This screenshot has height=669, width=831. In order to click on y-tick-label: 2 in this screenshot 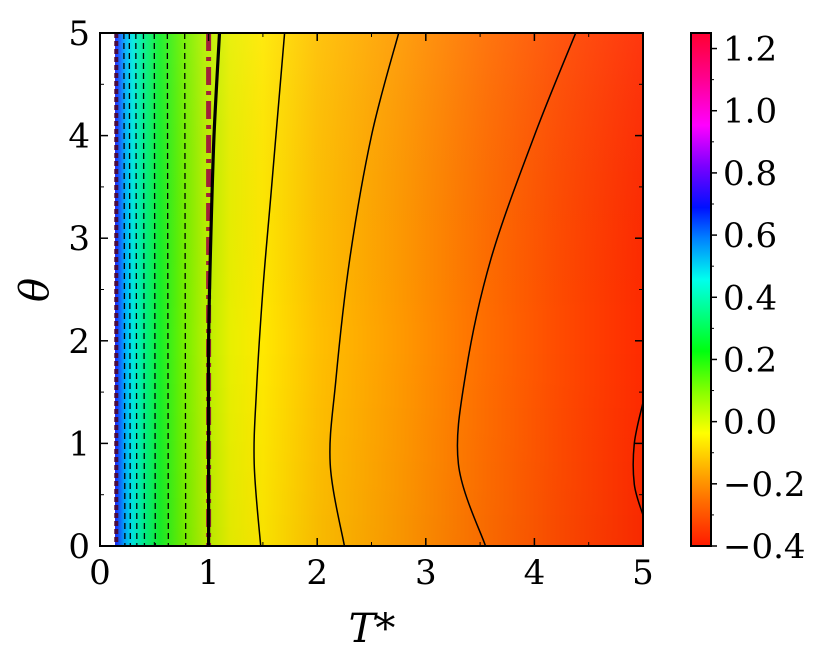, I will do `click(79, 342)`.